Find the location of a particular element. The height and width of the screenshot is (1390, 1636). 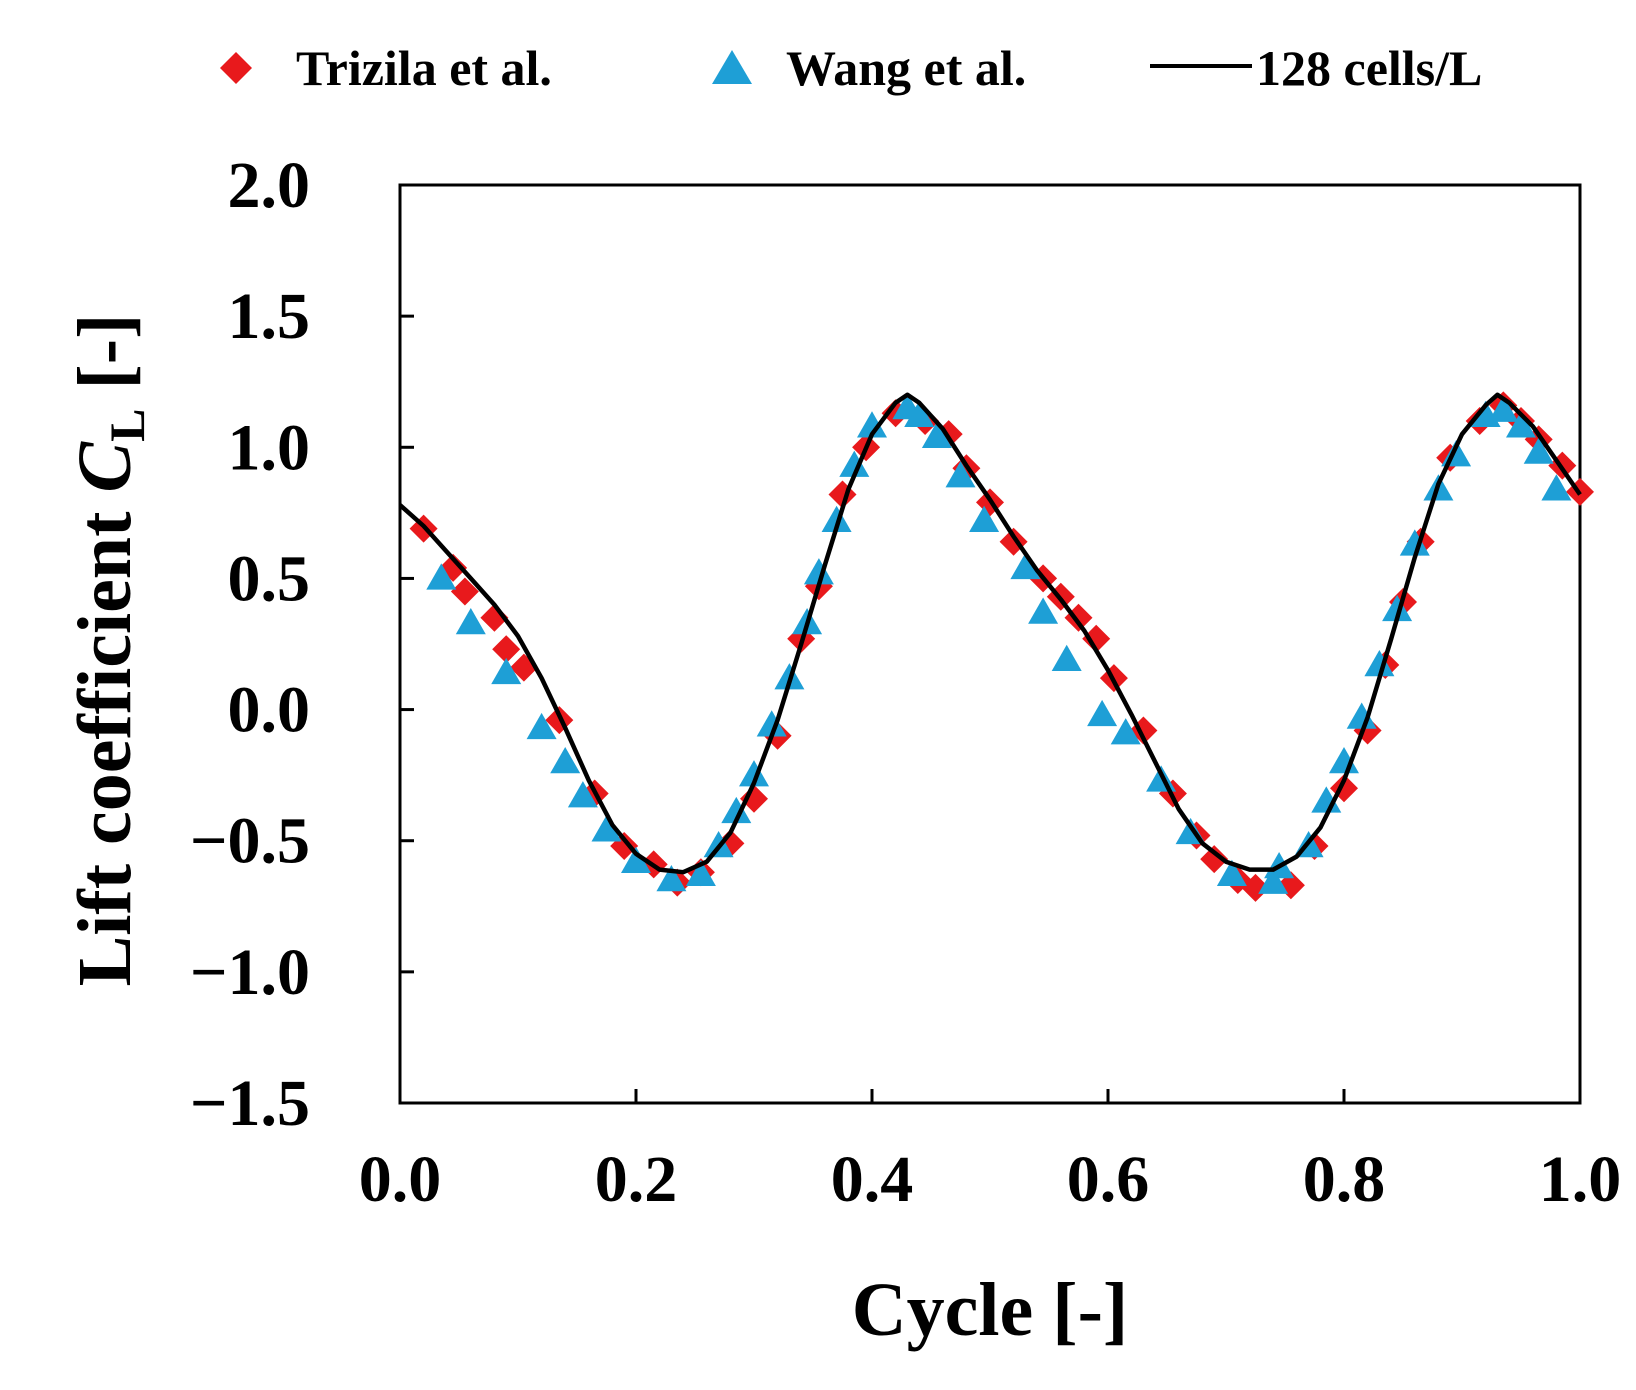

legend-label-simulation: 128 cells/L is located at coordinates (1369, 68).